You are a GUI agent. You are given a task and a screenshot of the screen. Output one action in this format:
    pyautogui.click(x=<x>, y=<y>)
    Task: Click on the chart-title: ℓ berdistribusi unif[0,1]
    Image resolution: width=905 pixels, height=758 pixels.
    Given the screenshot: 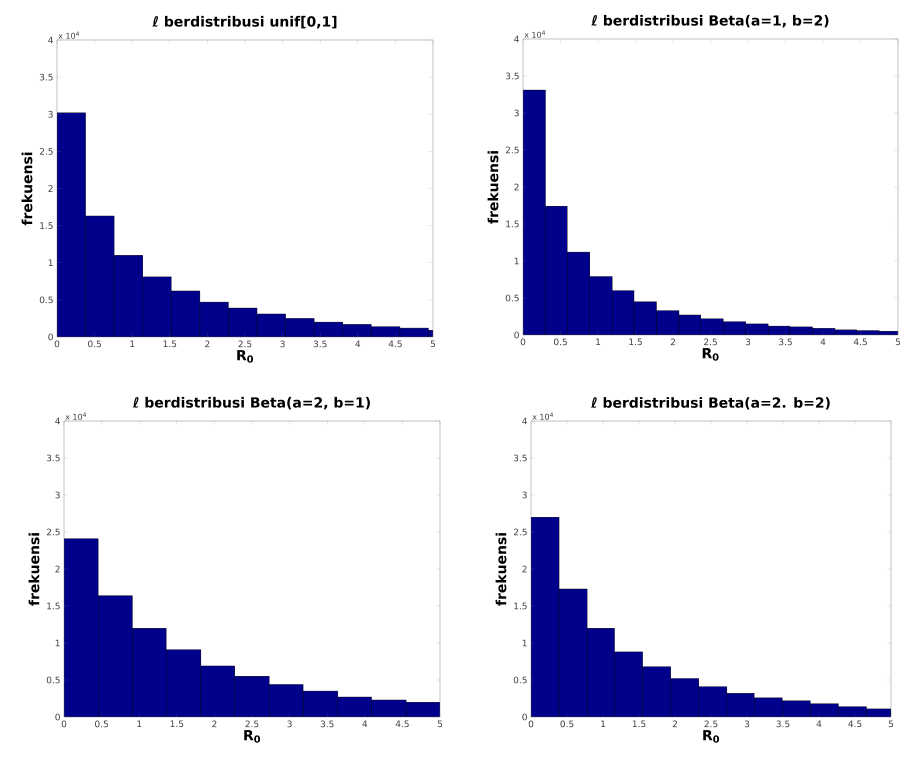 What is the action you would take?
    pyautogui.click(x=244, y=22)
    